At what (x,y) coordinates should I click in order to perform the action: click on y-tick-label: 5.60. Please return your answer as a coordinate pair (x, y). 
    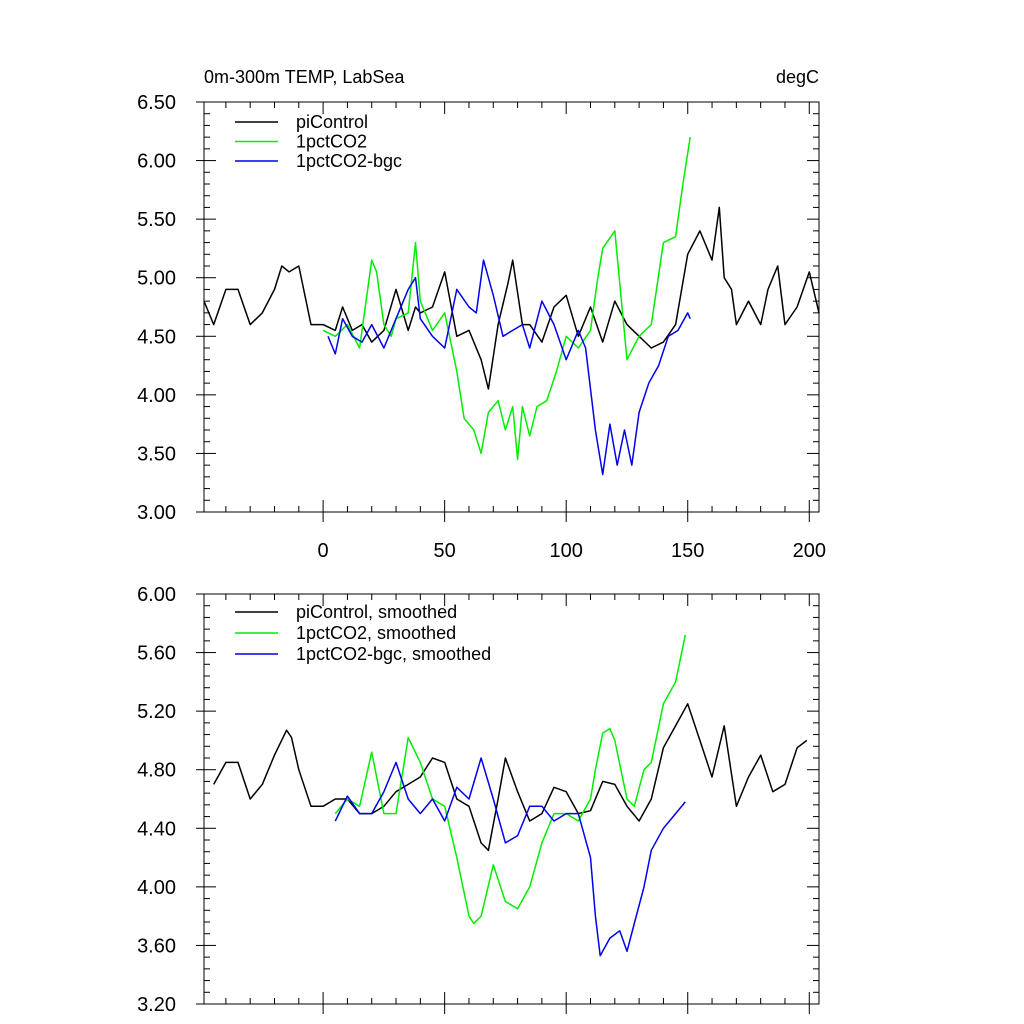
    Looking at the image, I should click on (156, 654).